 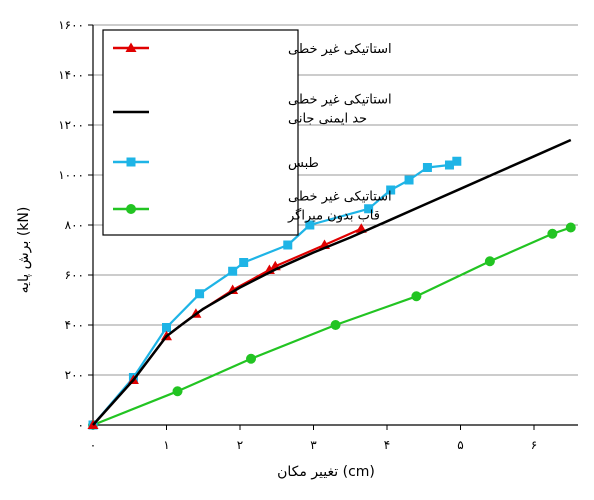 I want to click on x-tick-label: ۱, so click(x=166, y=445).